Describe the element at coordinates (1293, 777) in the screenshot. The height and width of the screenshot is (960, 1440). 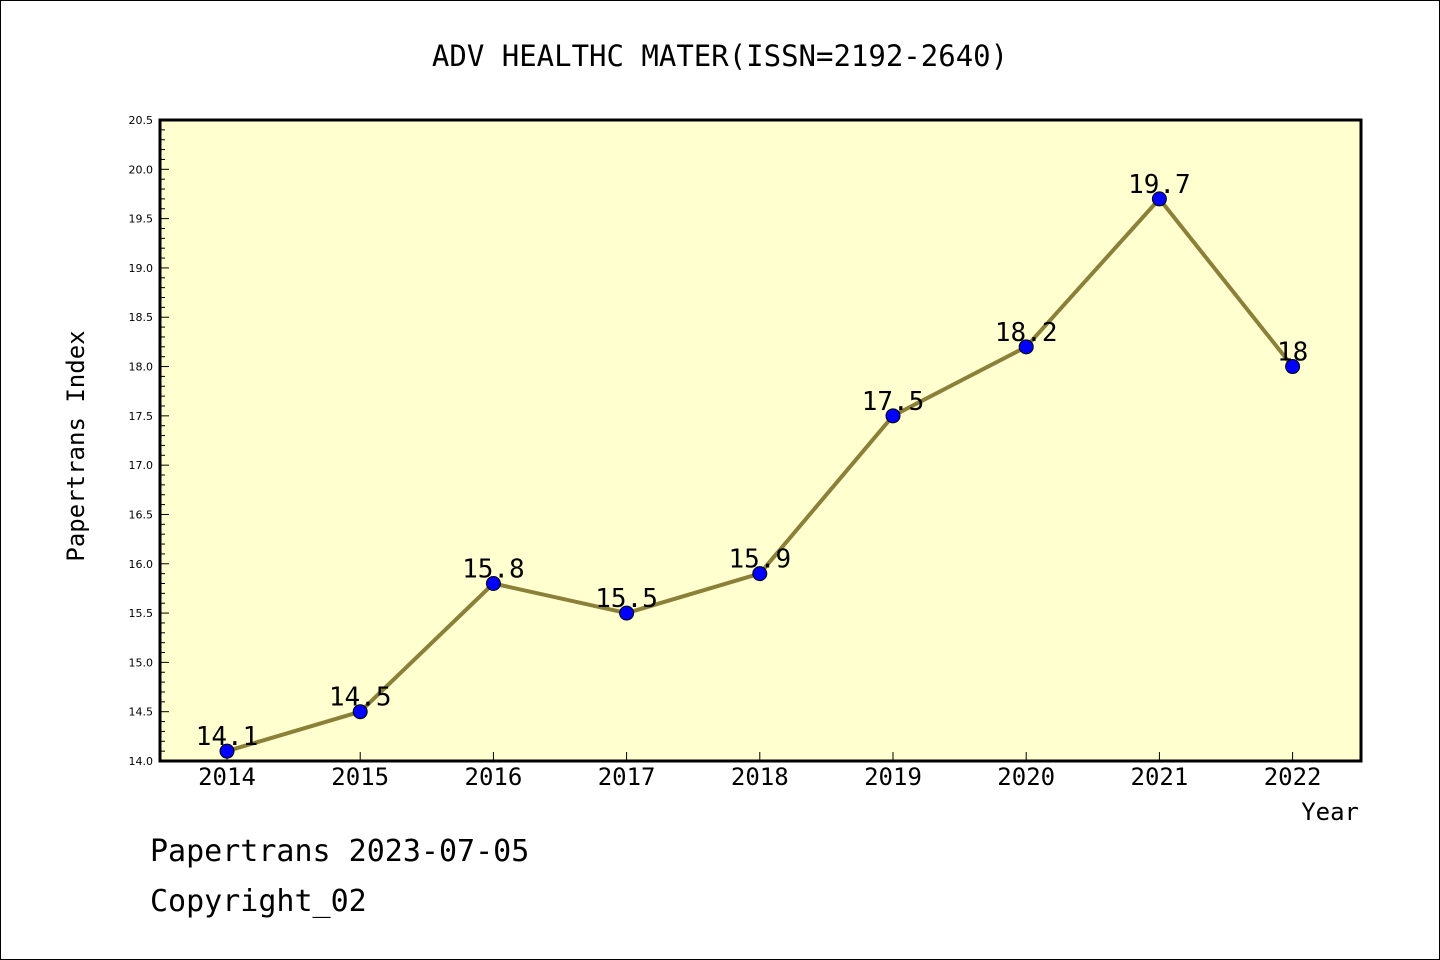
I see `x-tick-label: 2022` at that location.